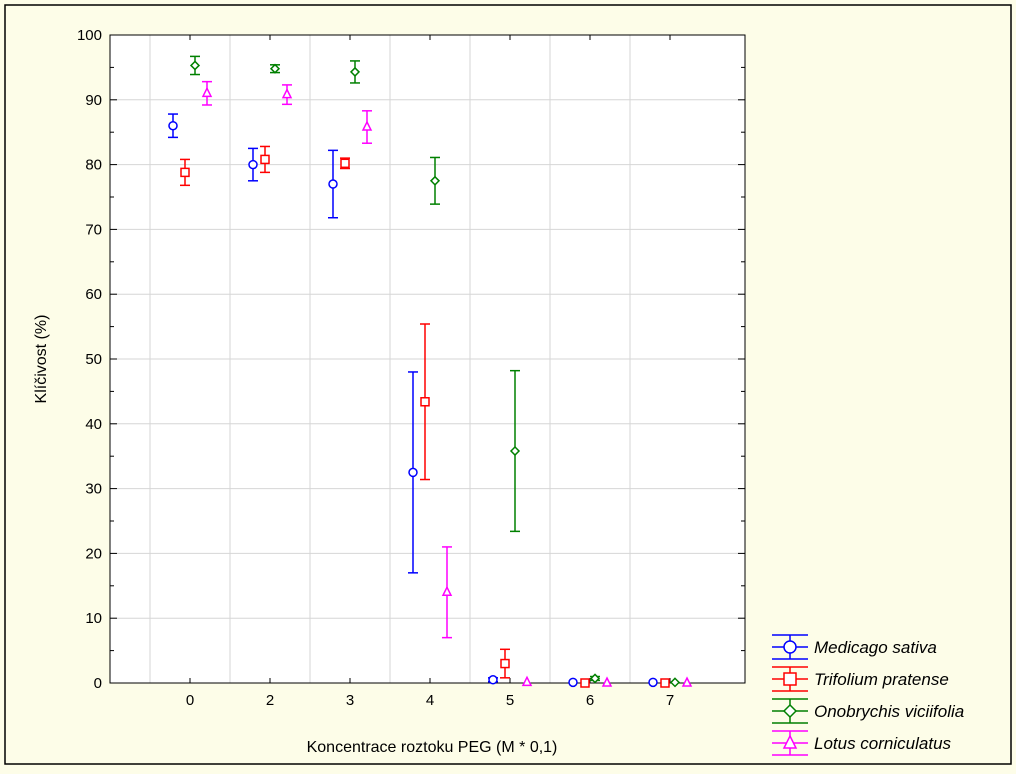  Describe the element at coordinates (590, 700) in the screenshot. I see `x-tick-label: 6` at that location.